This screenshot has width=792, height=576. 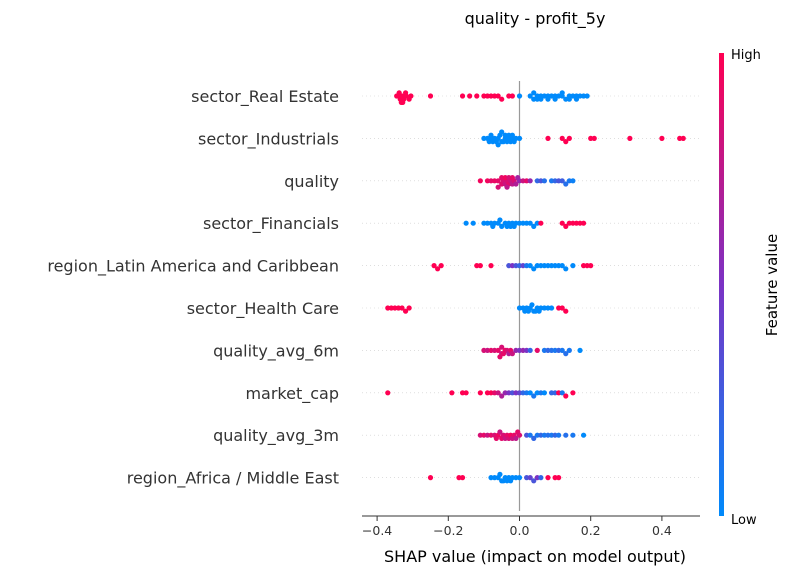 I want to click on x-axis: −0.4 −0.2 0.0 0.2 0.4, so click(x=531, y=526).